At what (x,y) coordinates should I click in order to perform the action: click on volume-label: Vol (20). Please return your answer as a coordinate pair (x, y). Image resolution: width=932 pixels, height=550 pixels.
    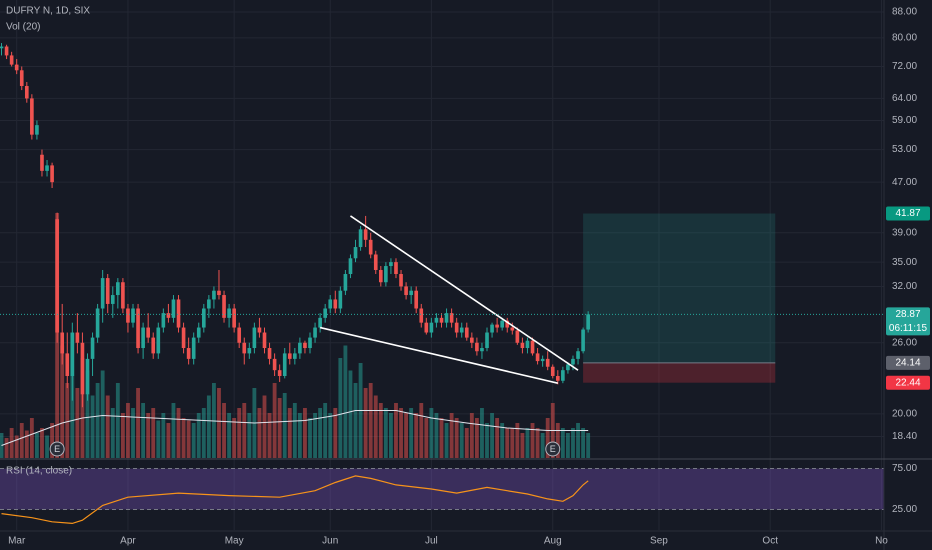
    Looking at the image, I should click on (23, 27).